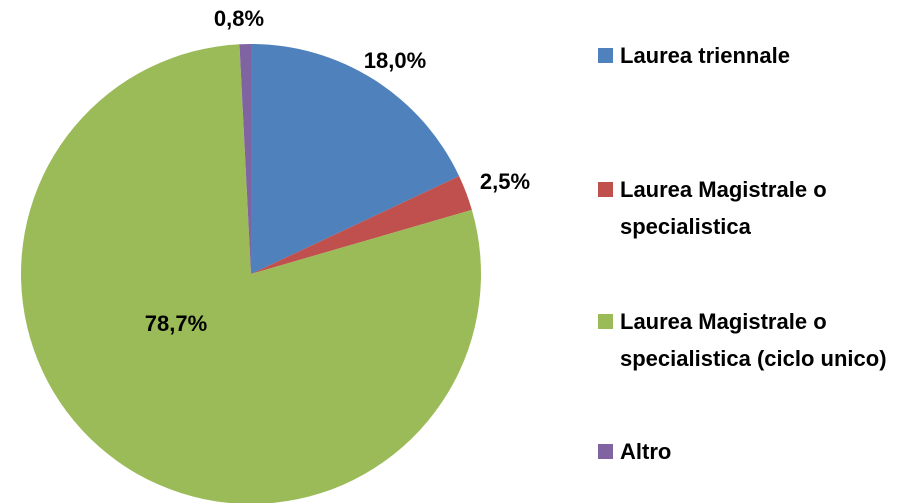 The height and width of the screenshot is (503, 904). I want to click on legend-label: Altro, so click(646, 451).